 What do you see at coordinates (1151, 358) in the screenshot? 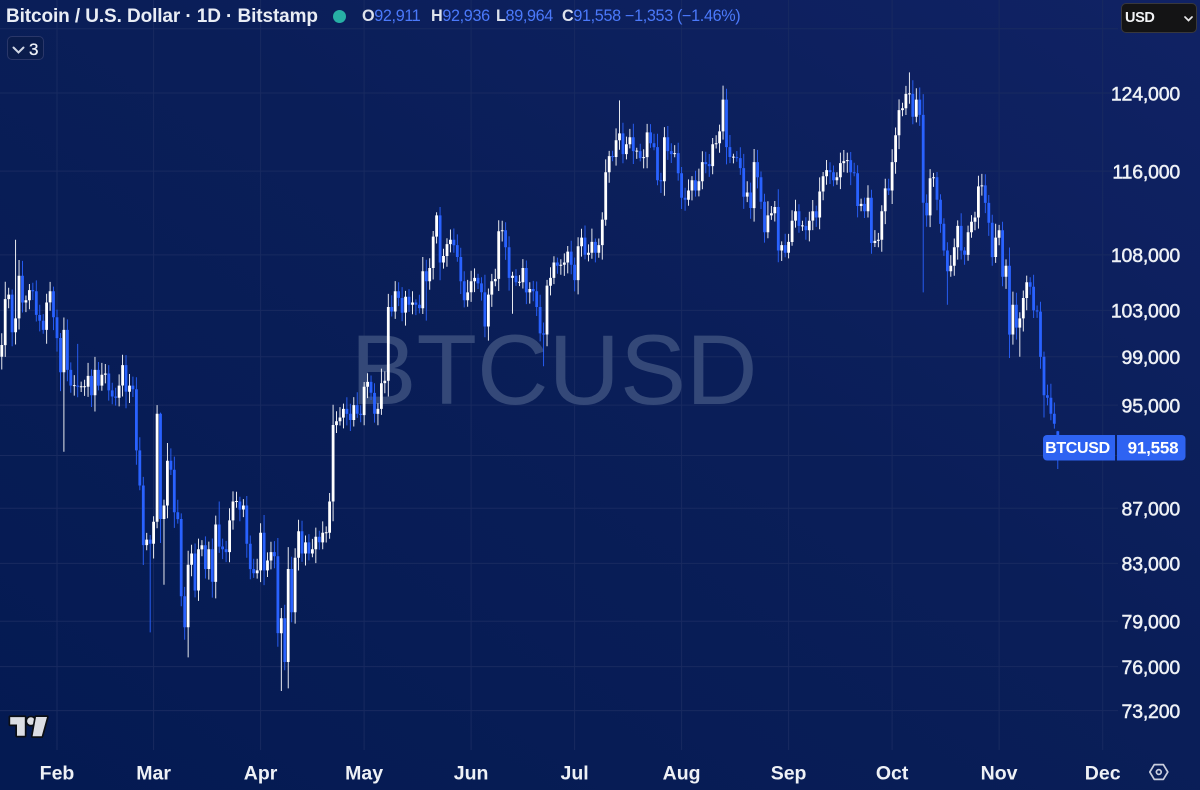
I see `svg-text: 99,000` at bounding box center [1151, 358].